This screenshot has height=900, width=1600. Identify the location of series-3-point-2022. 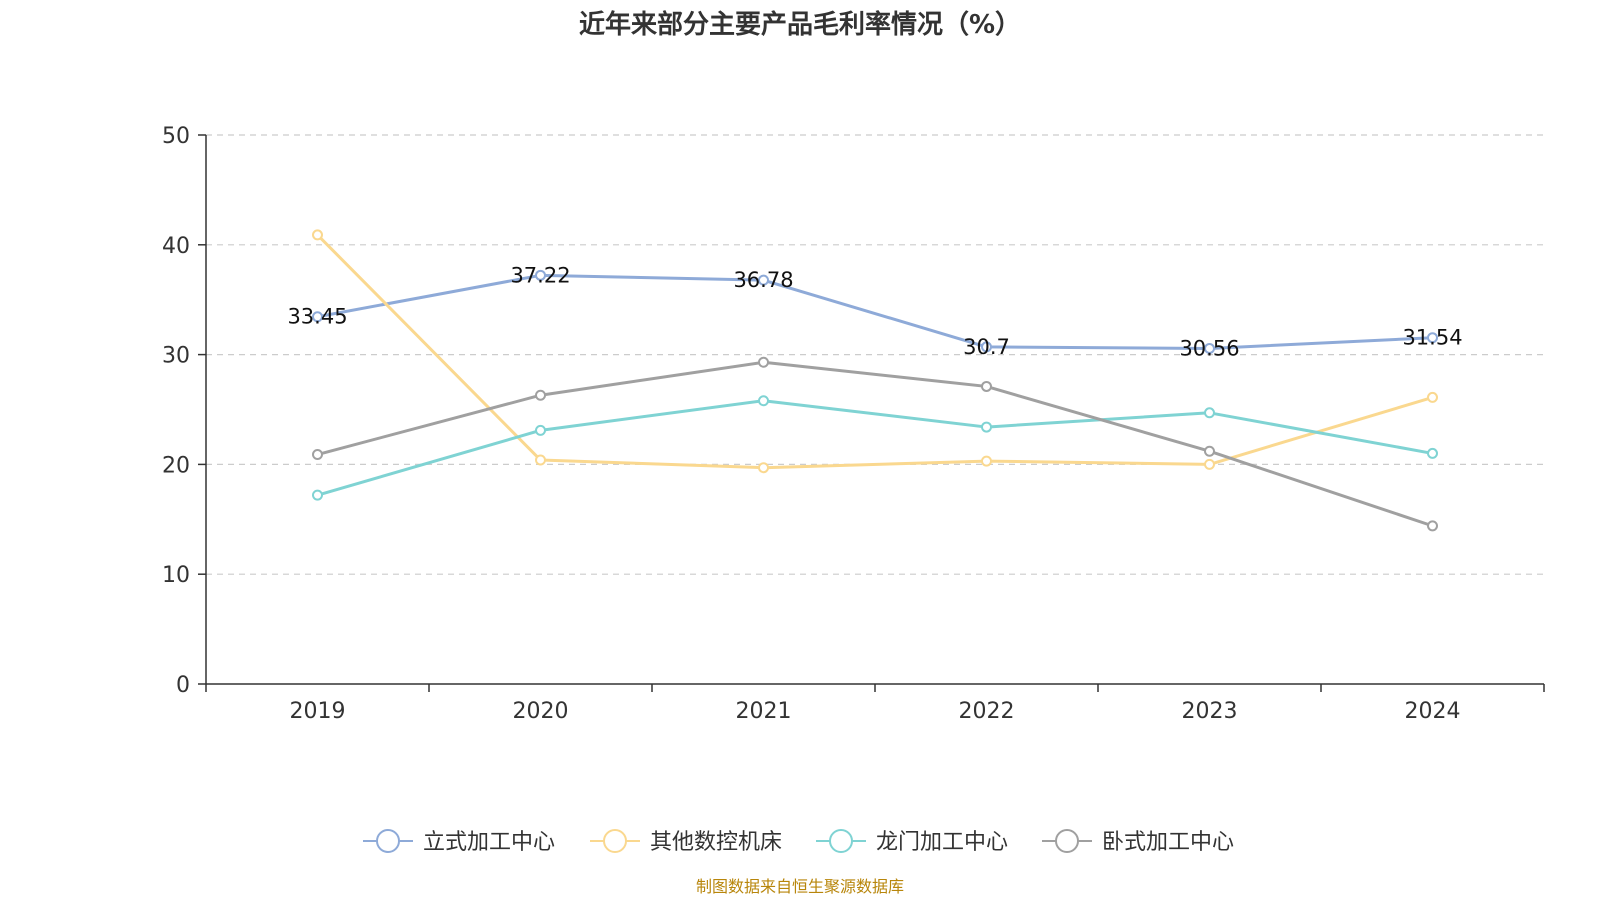
(986, 386).